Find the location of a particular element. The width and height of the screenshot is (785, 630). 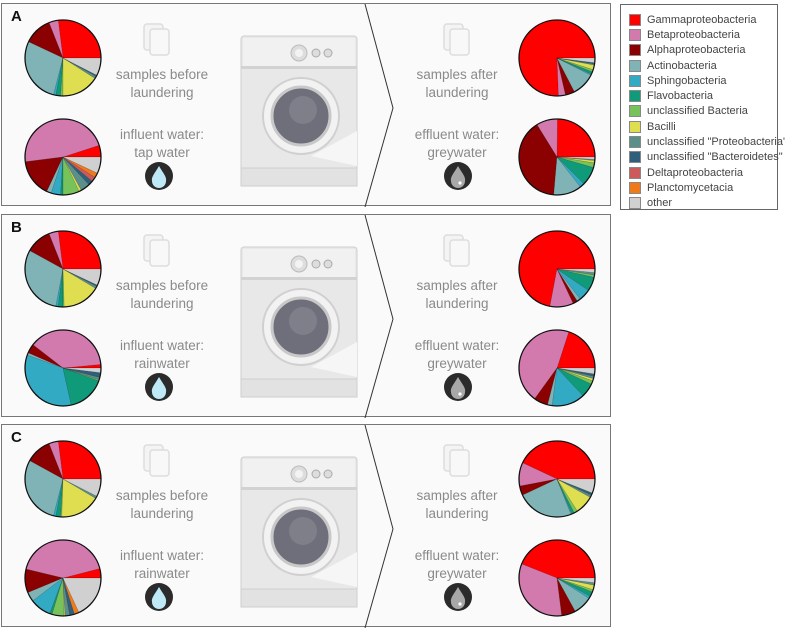

legend-item: Bacilli is located at coordinates (703, 126).